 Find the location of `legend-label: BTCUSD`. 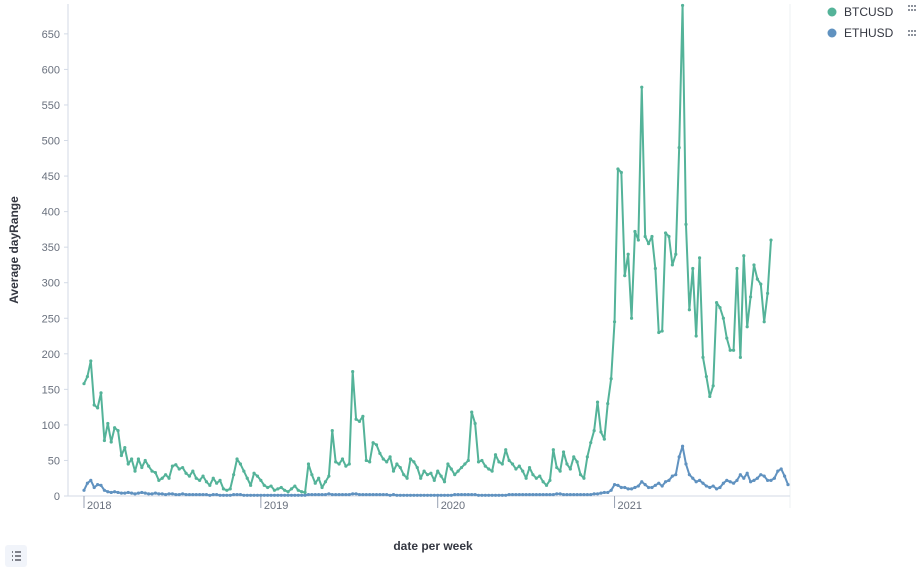

legend-label: BTCUSD is located at coordinates (869, 12).